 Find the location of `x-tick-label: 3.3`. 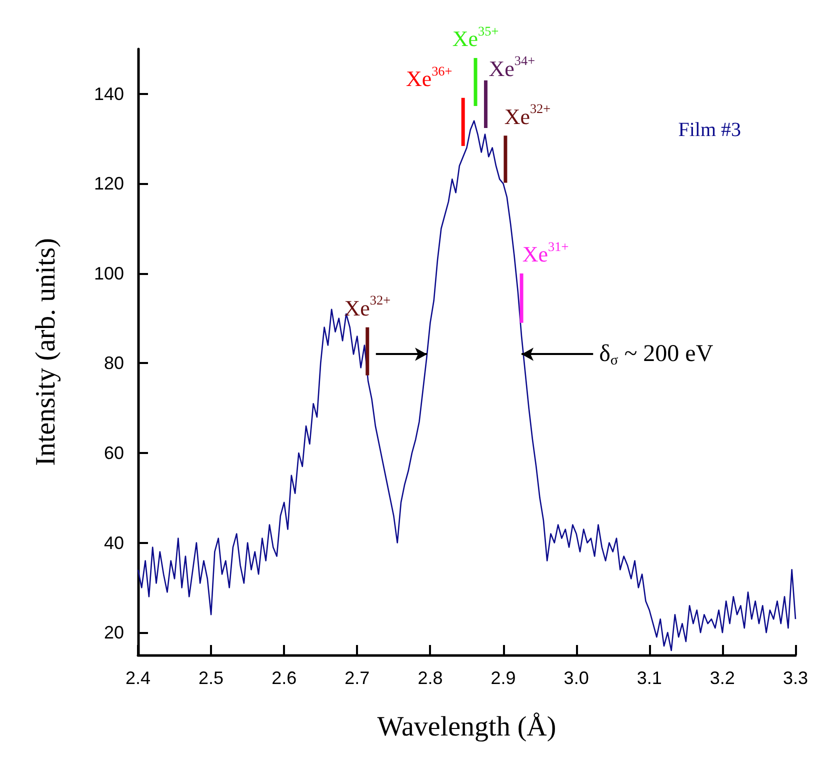

x-tick-label: 3.3 is located at coordinates (795, 678).